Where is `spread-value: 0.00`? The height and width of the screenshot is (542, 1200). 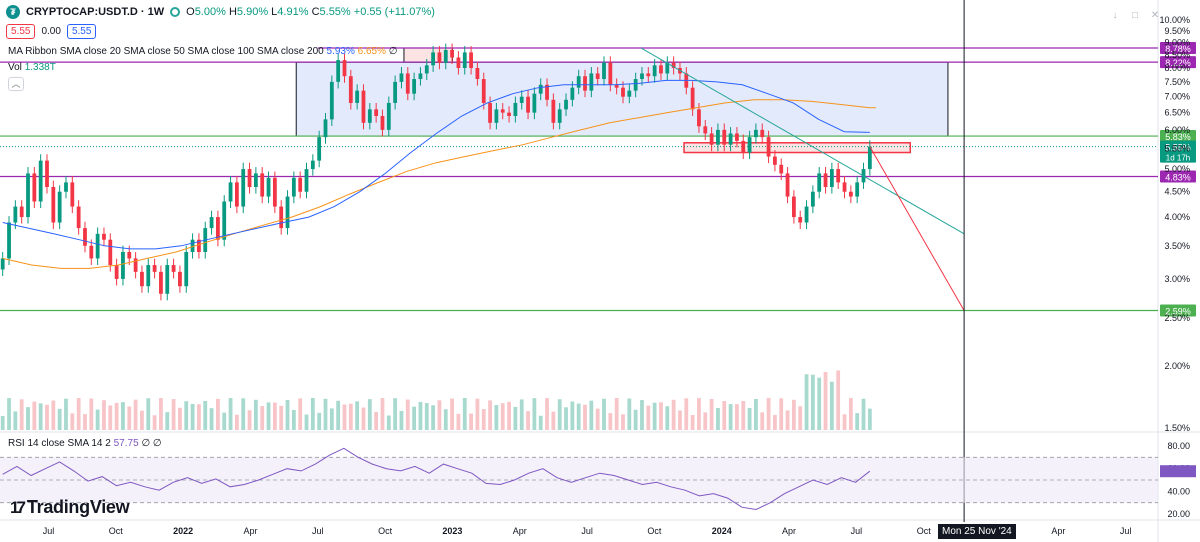
spread-value: 0.00 is located at coordinates (51, 31).